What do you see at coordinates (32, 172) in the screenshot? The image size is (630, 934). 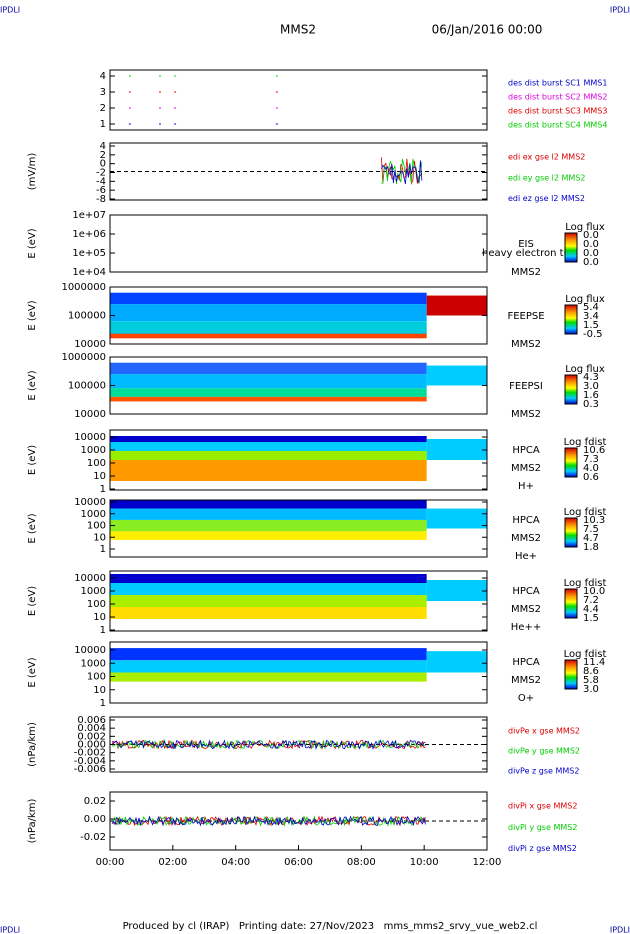 I see `y-label: (mV/m)` at bounding box center [32, 172].